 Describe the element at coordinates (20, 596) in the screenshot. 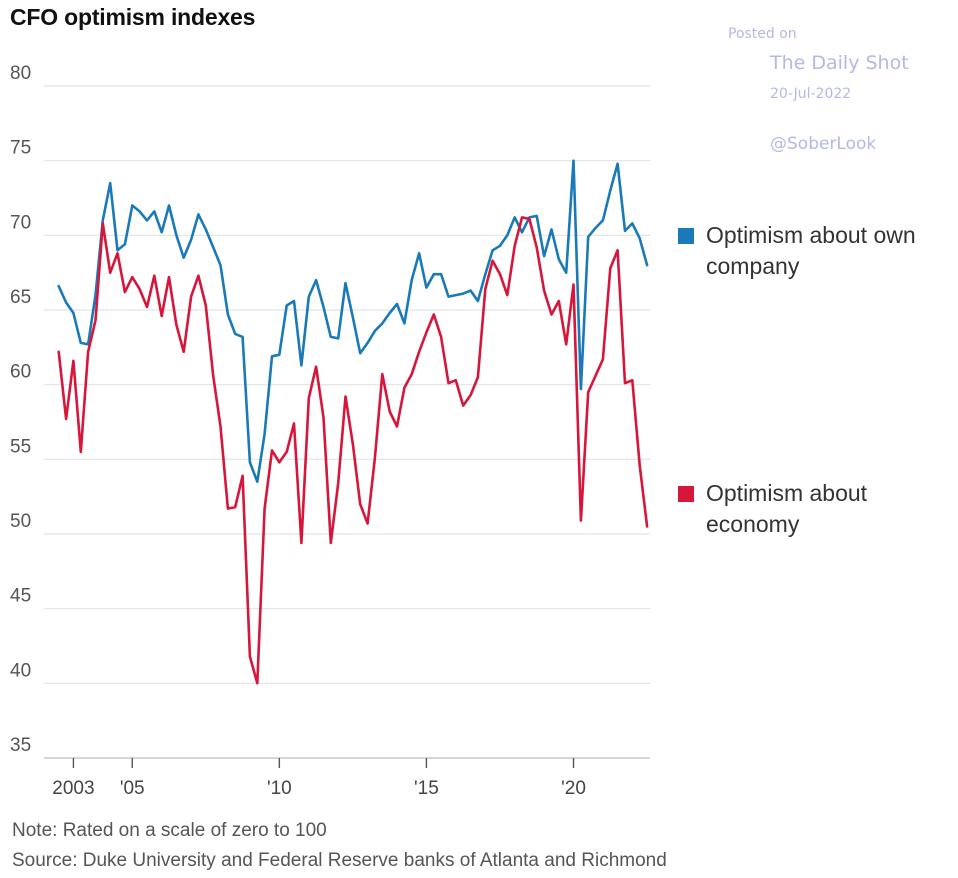

I see `y-tick-label-45: 45` at that location.